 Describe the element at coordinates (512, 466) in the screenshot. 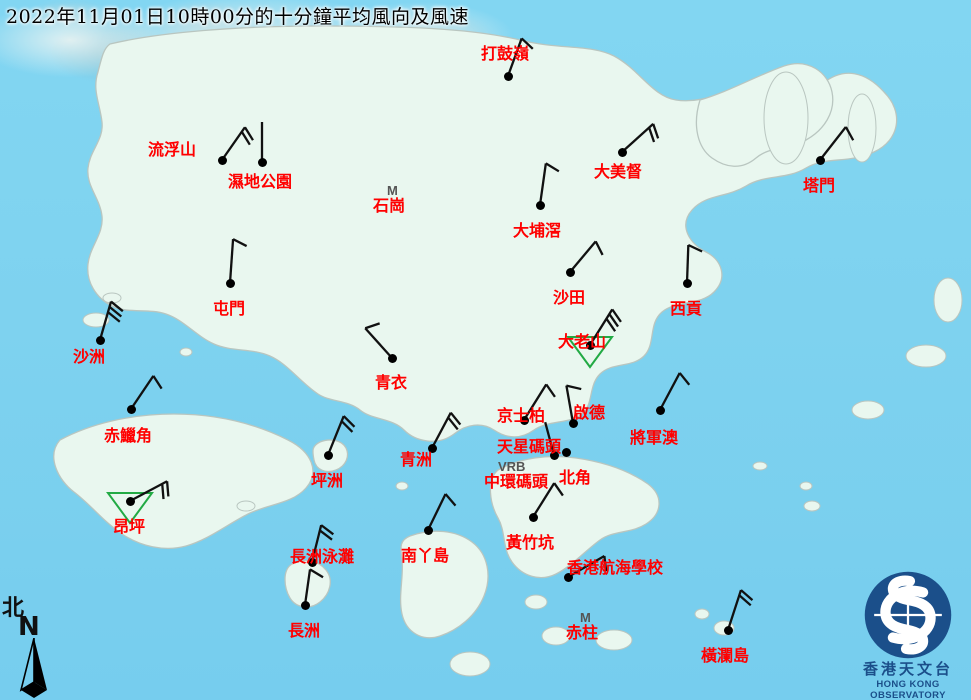

I see `station-wind-code: VRB` at that location.